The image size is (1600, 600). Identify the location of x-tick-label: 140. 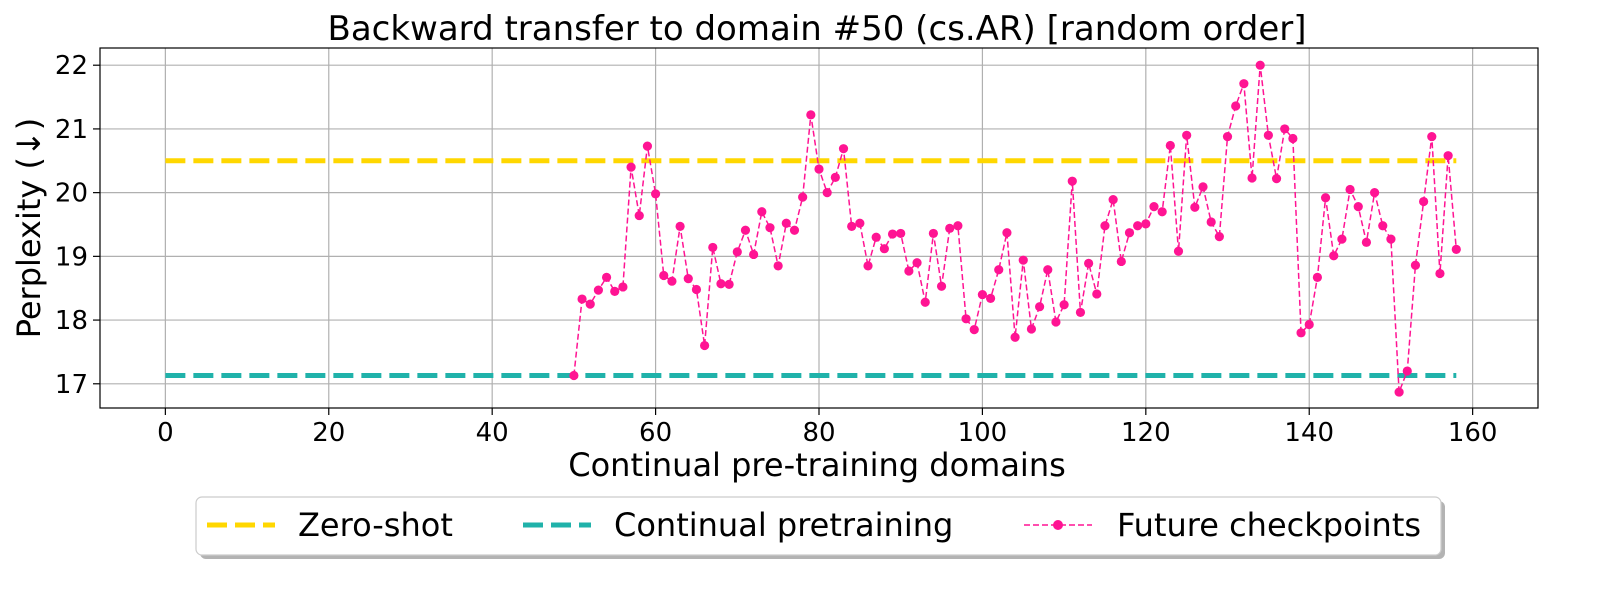
(1309, 433).